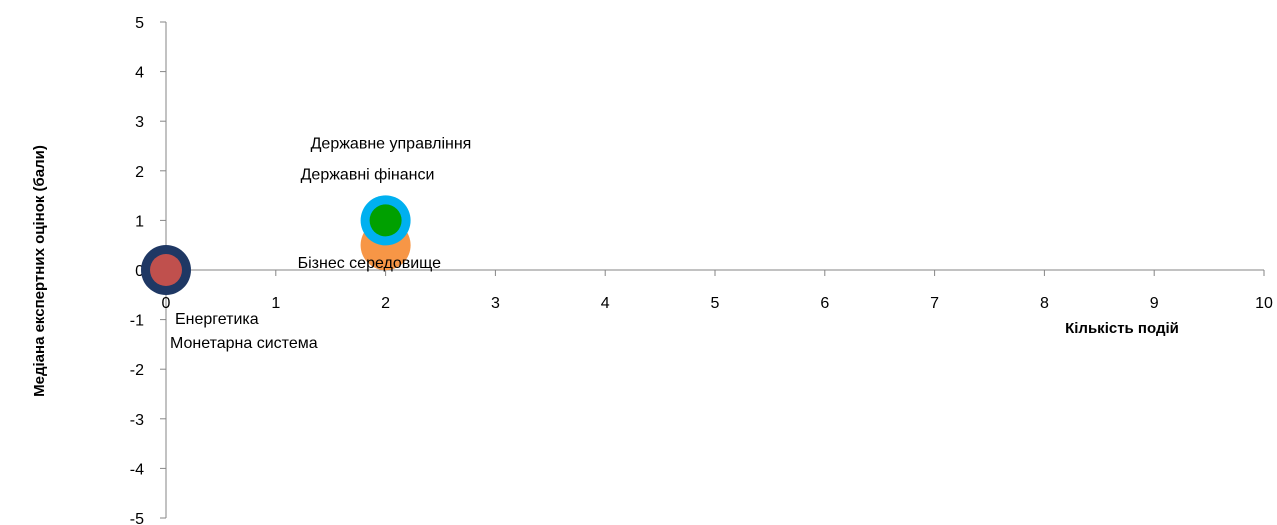  Describe the element at coordinates (824, 303) in the screenshot. I see `x-tick-label: 6` at that location.